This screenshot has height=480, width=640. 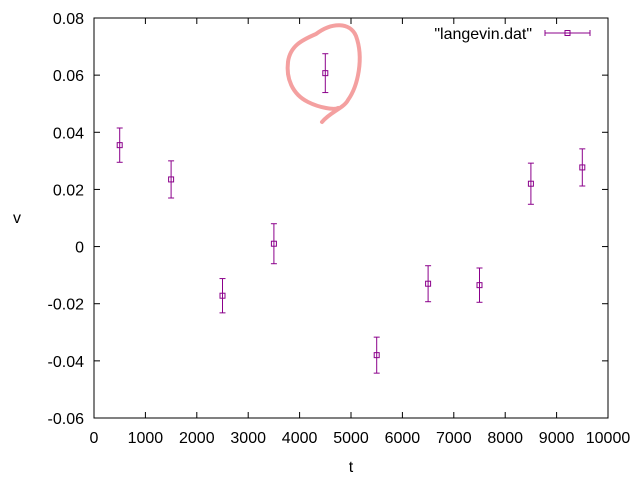 What do you see at coordinates (68, 76) in the screenshot?
I see `y-tick-label: 0.06` at bounding box center [68, 76].